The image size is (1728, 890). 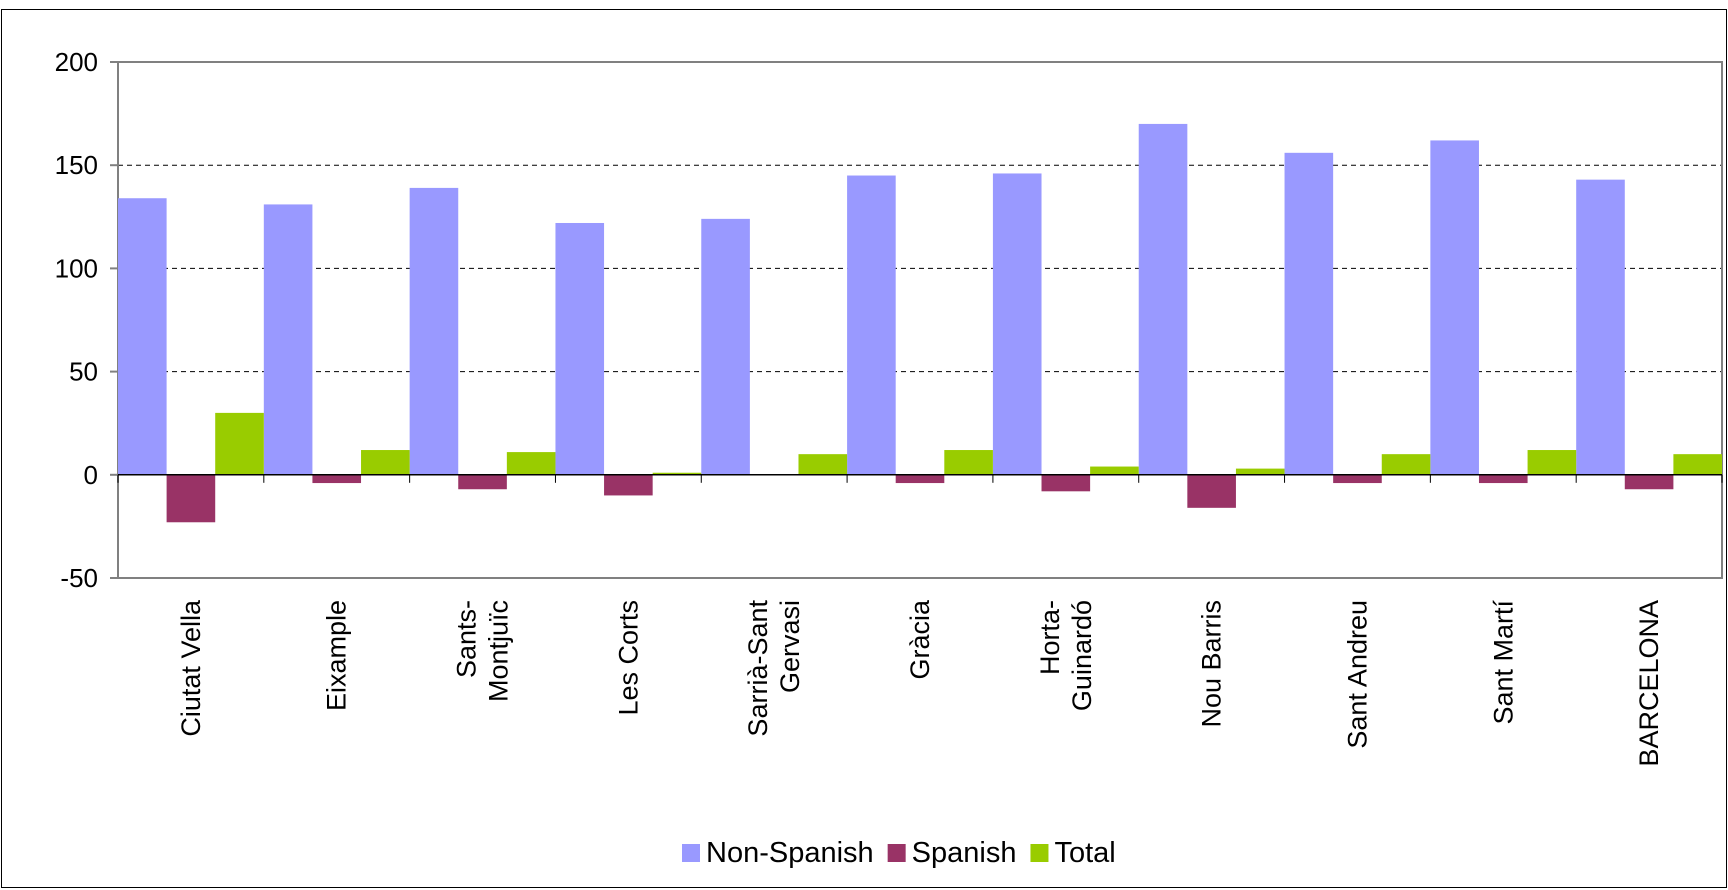 I want to click on x-category-label: Sarrià-Sant Gervasi, so click(x=774, y=668).